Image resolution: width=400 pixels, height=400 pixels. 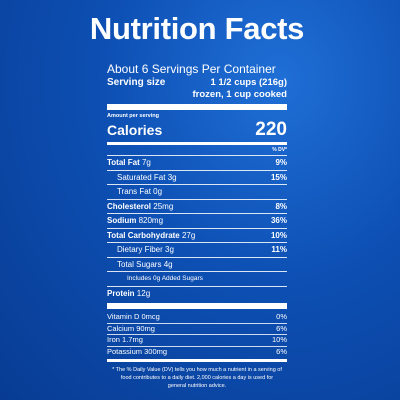 I want to click on nutrient-name: Protein, so click(x=121, y=293).